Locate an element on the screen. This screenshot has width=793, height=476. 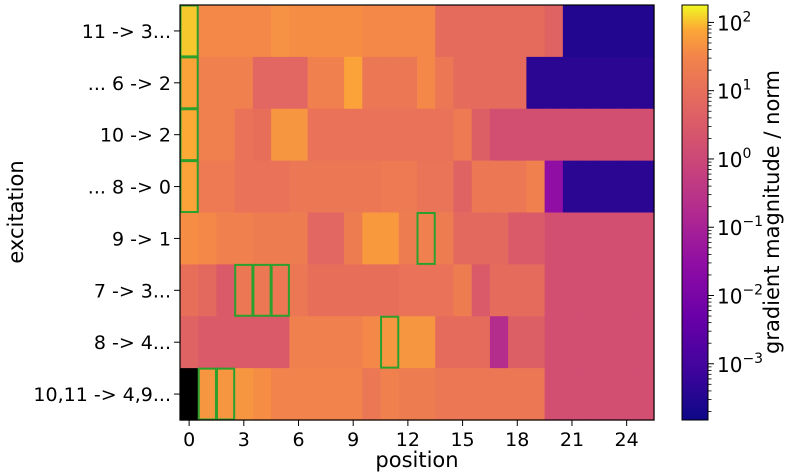
colorbar-ticks: 10² 10¹ 10⁰ 10⁻¹ 10⁻² 10⁻³ is located at coordinates (735, 210).